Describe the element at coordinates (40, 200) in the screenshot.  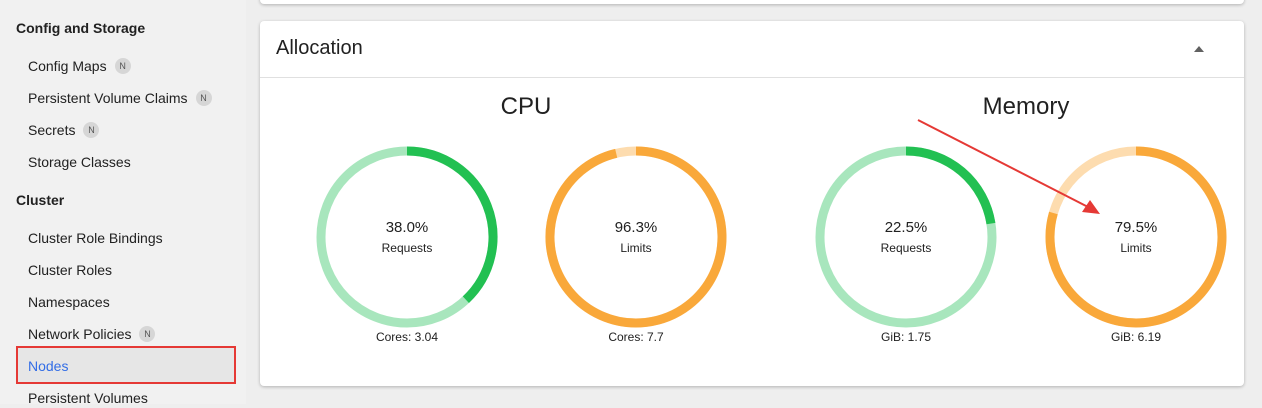
I see `cluster-section-title: Cluster` at that location.